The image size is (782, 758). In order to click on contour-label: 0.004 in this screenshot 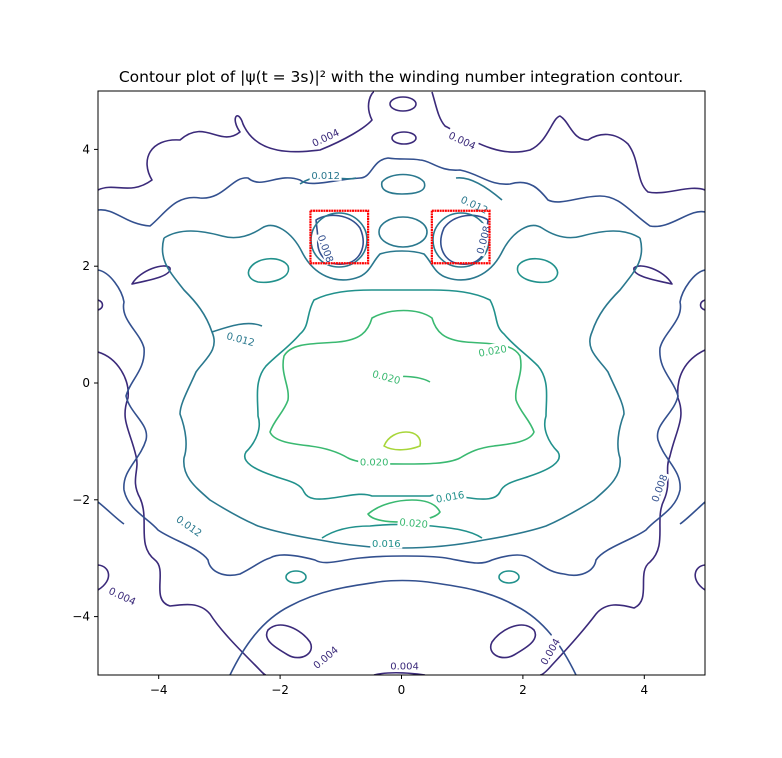, I will do `click(404, 667)`.